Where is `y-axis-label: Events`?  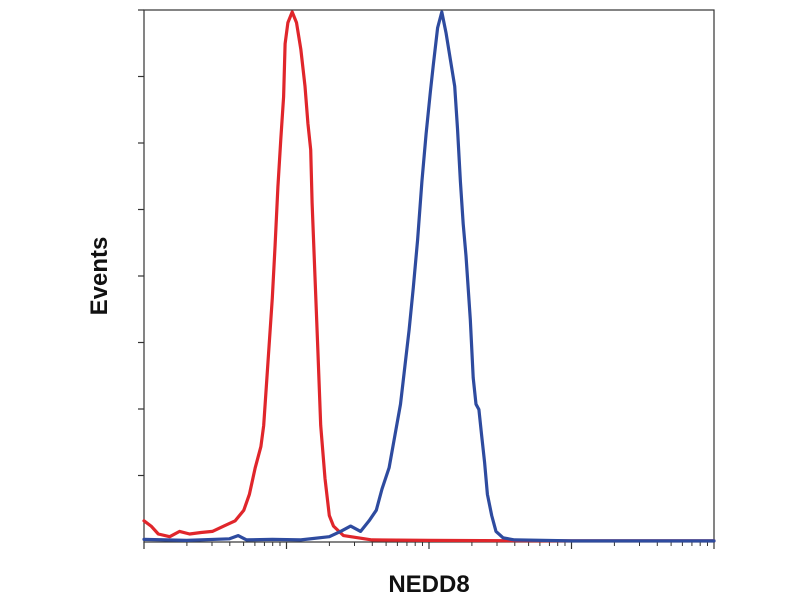 y-axis-label: Events is located at coordinates (99, 276).